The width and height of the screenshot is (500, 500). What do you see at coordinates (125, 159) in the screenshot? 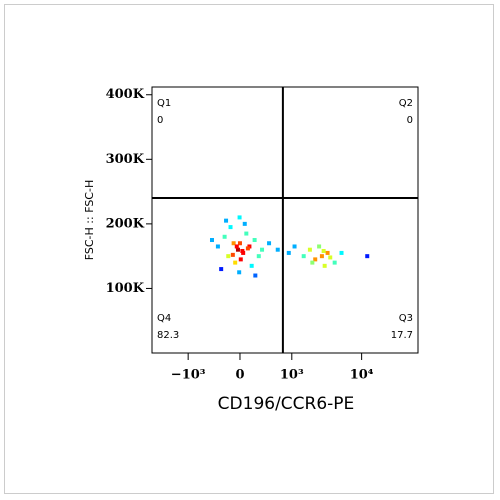
I see `y-tick-label: 300K` at bounding box center [125, 159].